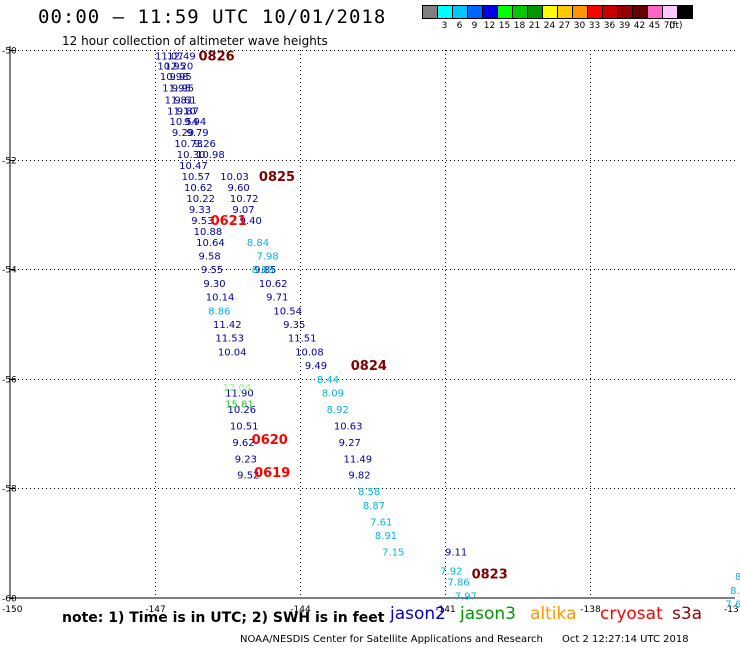 The width and height of the screenshot is (740, 650). I want to click on pass-time-label: 0823, so click(490, 574).